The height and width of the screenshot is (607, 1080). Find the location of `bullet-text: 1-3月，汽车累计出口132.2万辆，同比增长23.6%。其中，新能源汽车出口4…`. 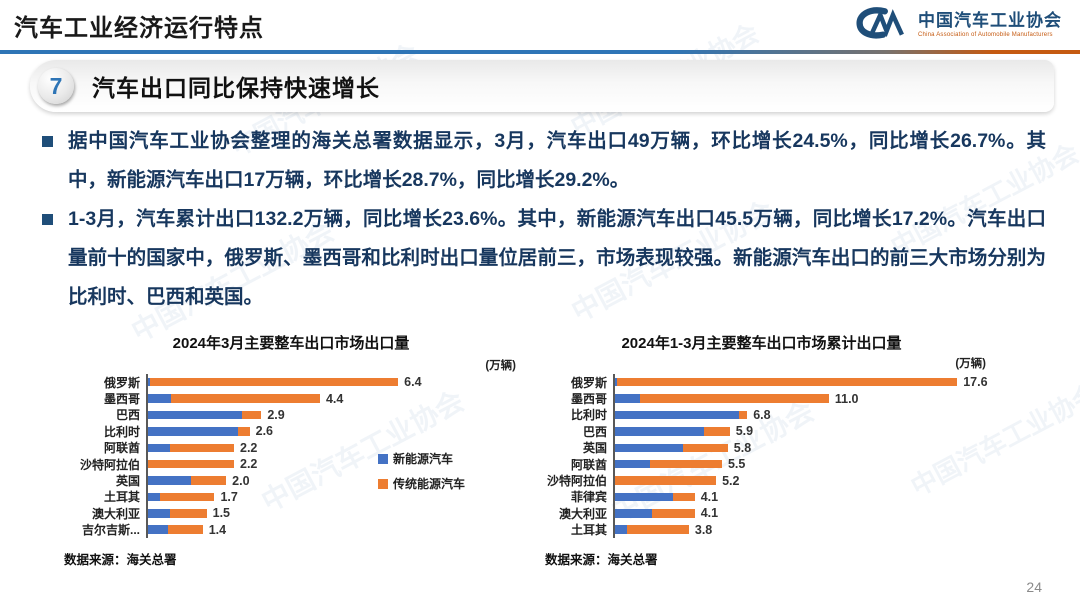

bullet-text: 1-3月，汽车累计出口132.2万辆，同比增长23.6%。其中，新能源汽车出口4… is located at coordinates (557, 258).